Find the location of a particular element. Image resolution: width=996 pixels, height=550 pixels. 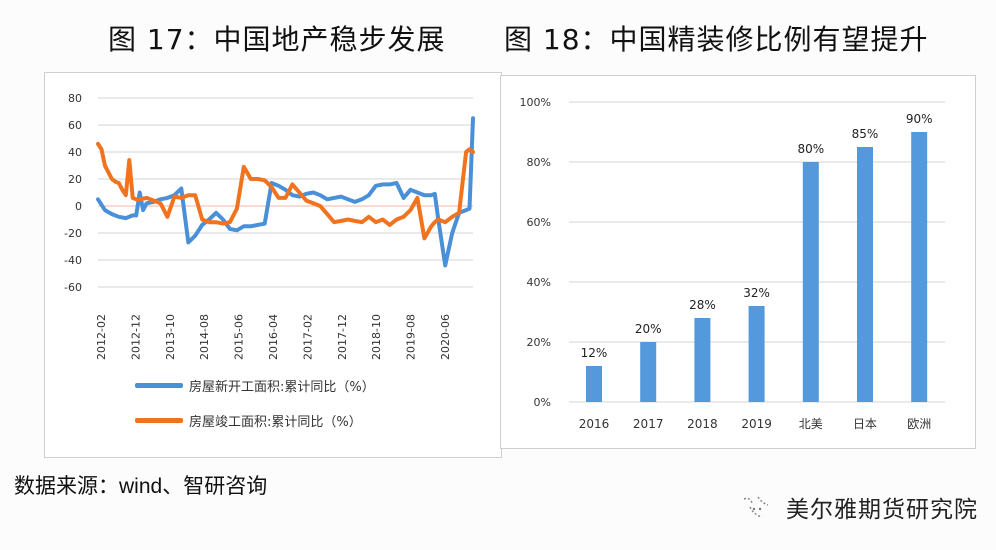

legend-item-completions: 房屋竣工面积:累计同比（%） is located at coordinates (248, 420).